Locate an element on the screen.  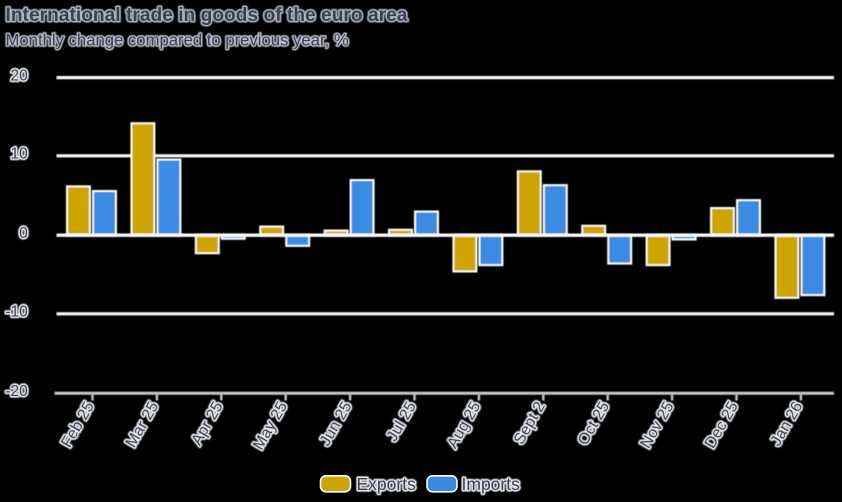
svg-text: 10 is located at coordinates (20, 154).